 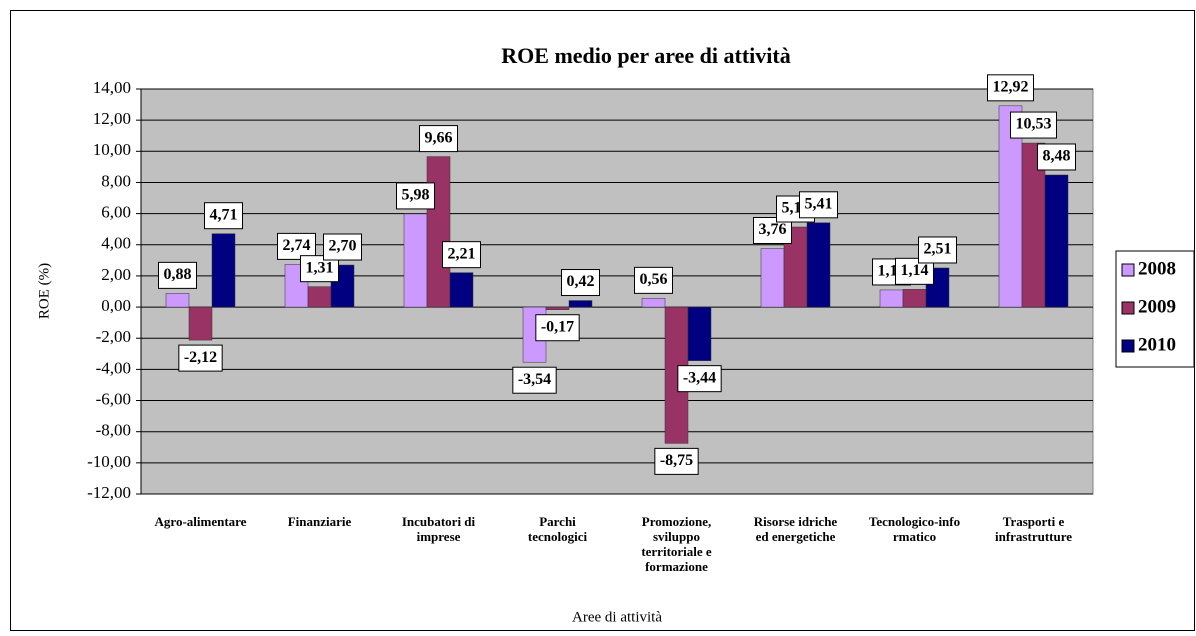 I want to click on data-label-text: 0,88, so click(x=178, y=274).